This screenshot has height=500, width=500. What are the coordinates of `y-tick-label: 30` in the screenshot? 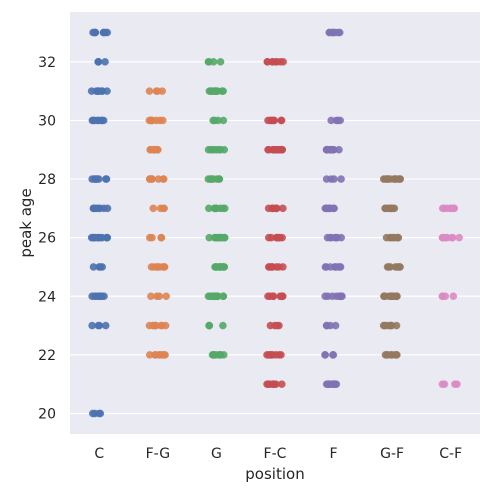 It's located at (47, 121).